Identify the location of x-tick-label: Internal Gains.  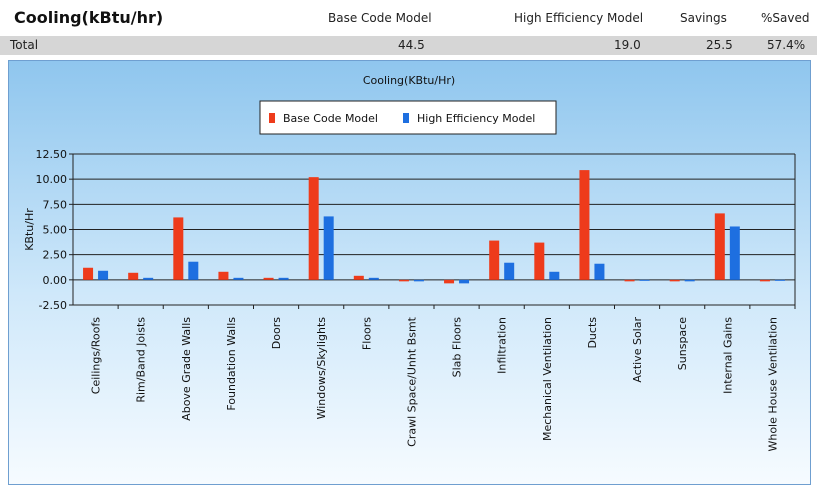
(727, 355).